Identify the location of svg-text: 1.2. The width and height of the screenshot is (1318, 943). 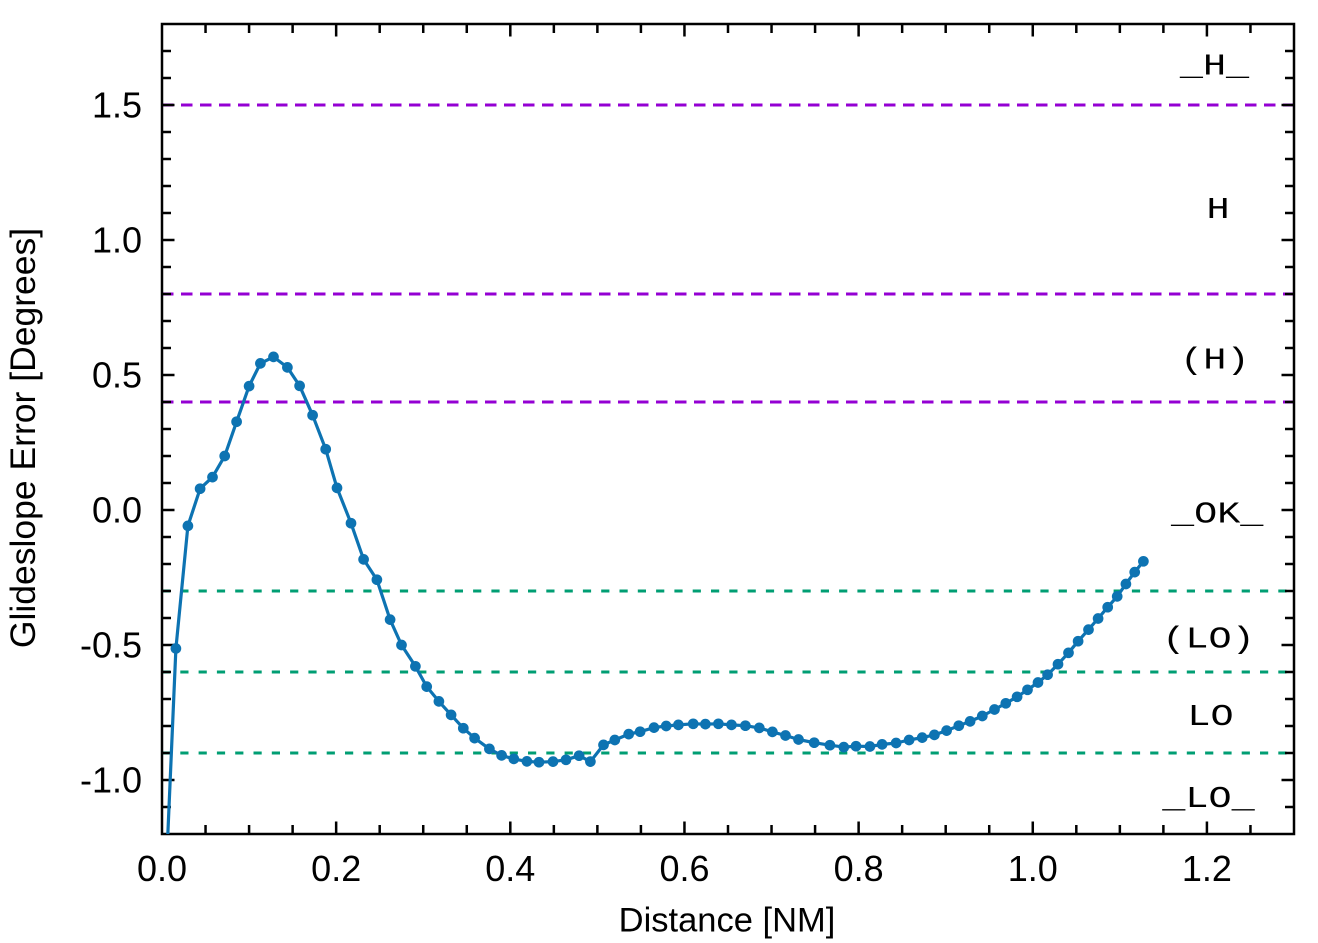
(1207, 868).